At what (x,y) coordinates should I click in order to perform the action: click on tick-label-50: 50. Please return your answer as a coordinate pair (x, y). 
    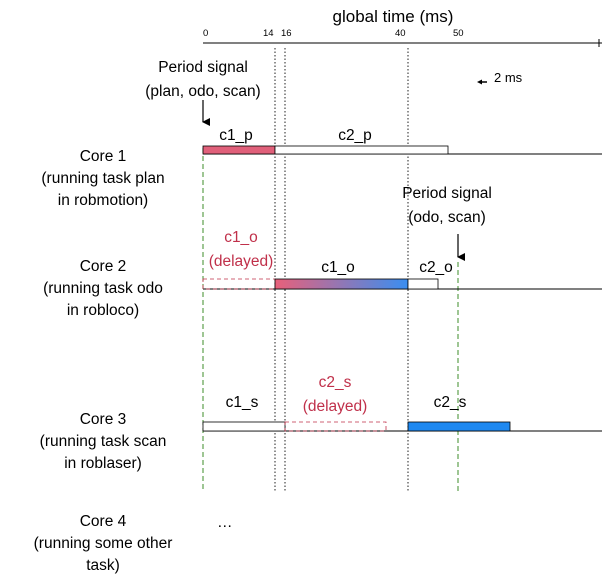
    Looking at the image, I should click on (458, 33).